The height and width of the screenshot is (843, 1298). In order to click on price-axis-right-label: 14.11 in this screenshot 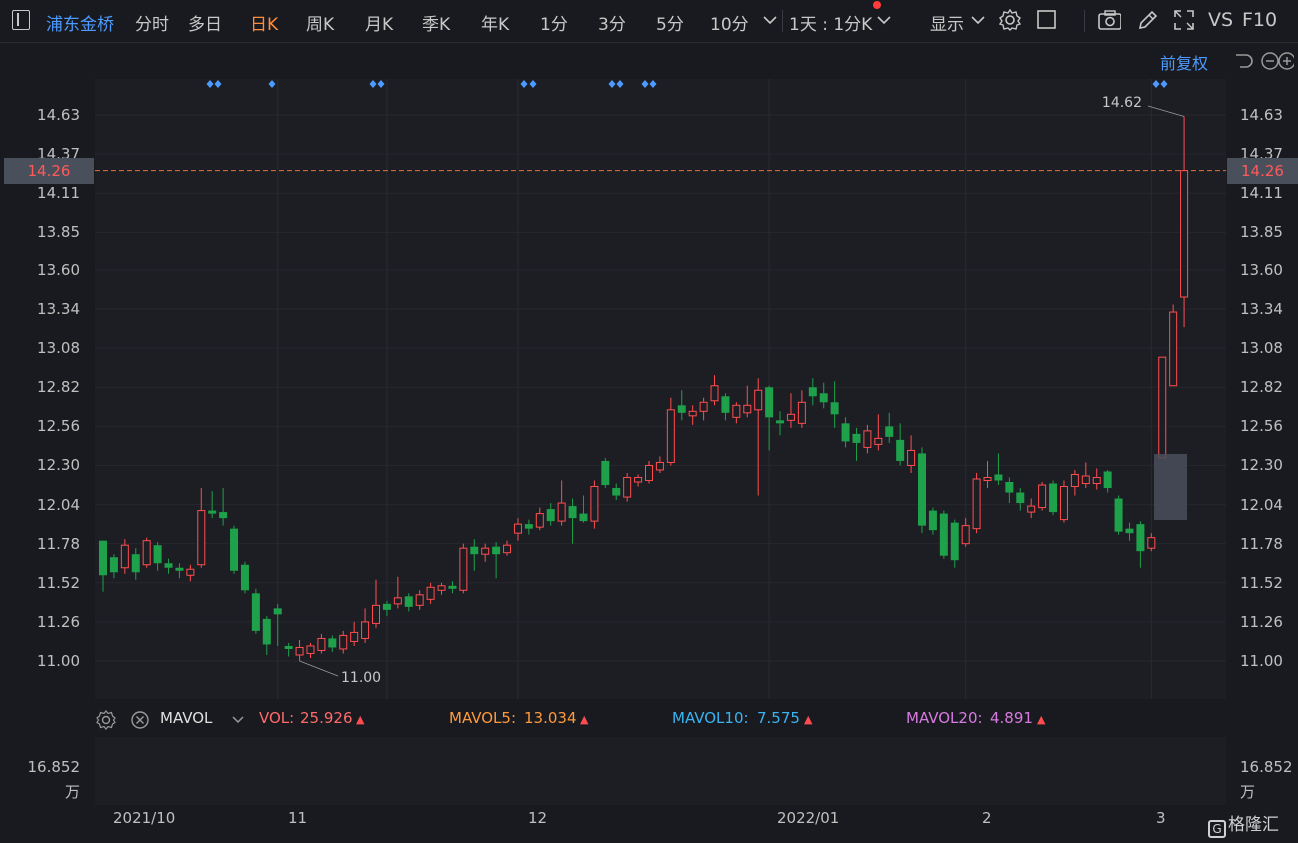, I will do `click(1261, 193)`.